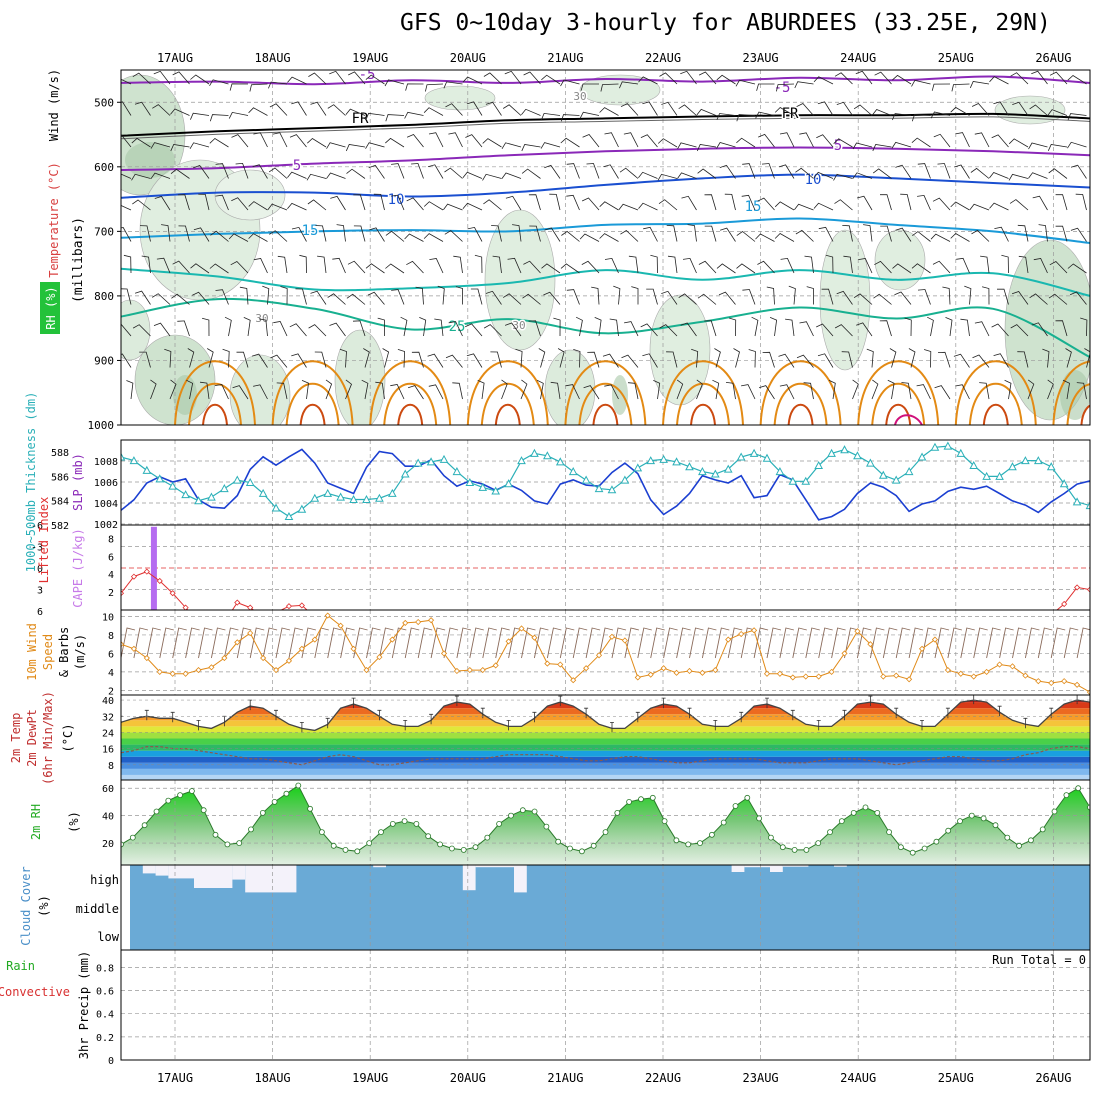  What do you see at coordinates (108, 844) in the screenshot?
I see `rh-tick-label: 20` at bounding box center [108, 844].